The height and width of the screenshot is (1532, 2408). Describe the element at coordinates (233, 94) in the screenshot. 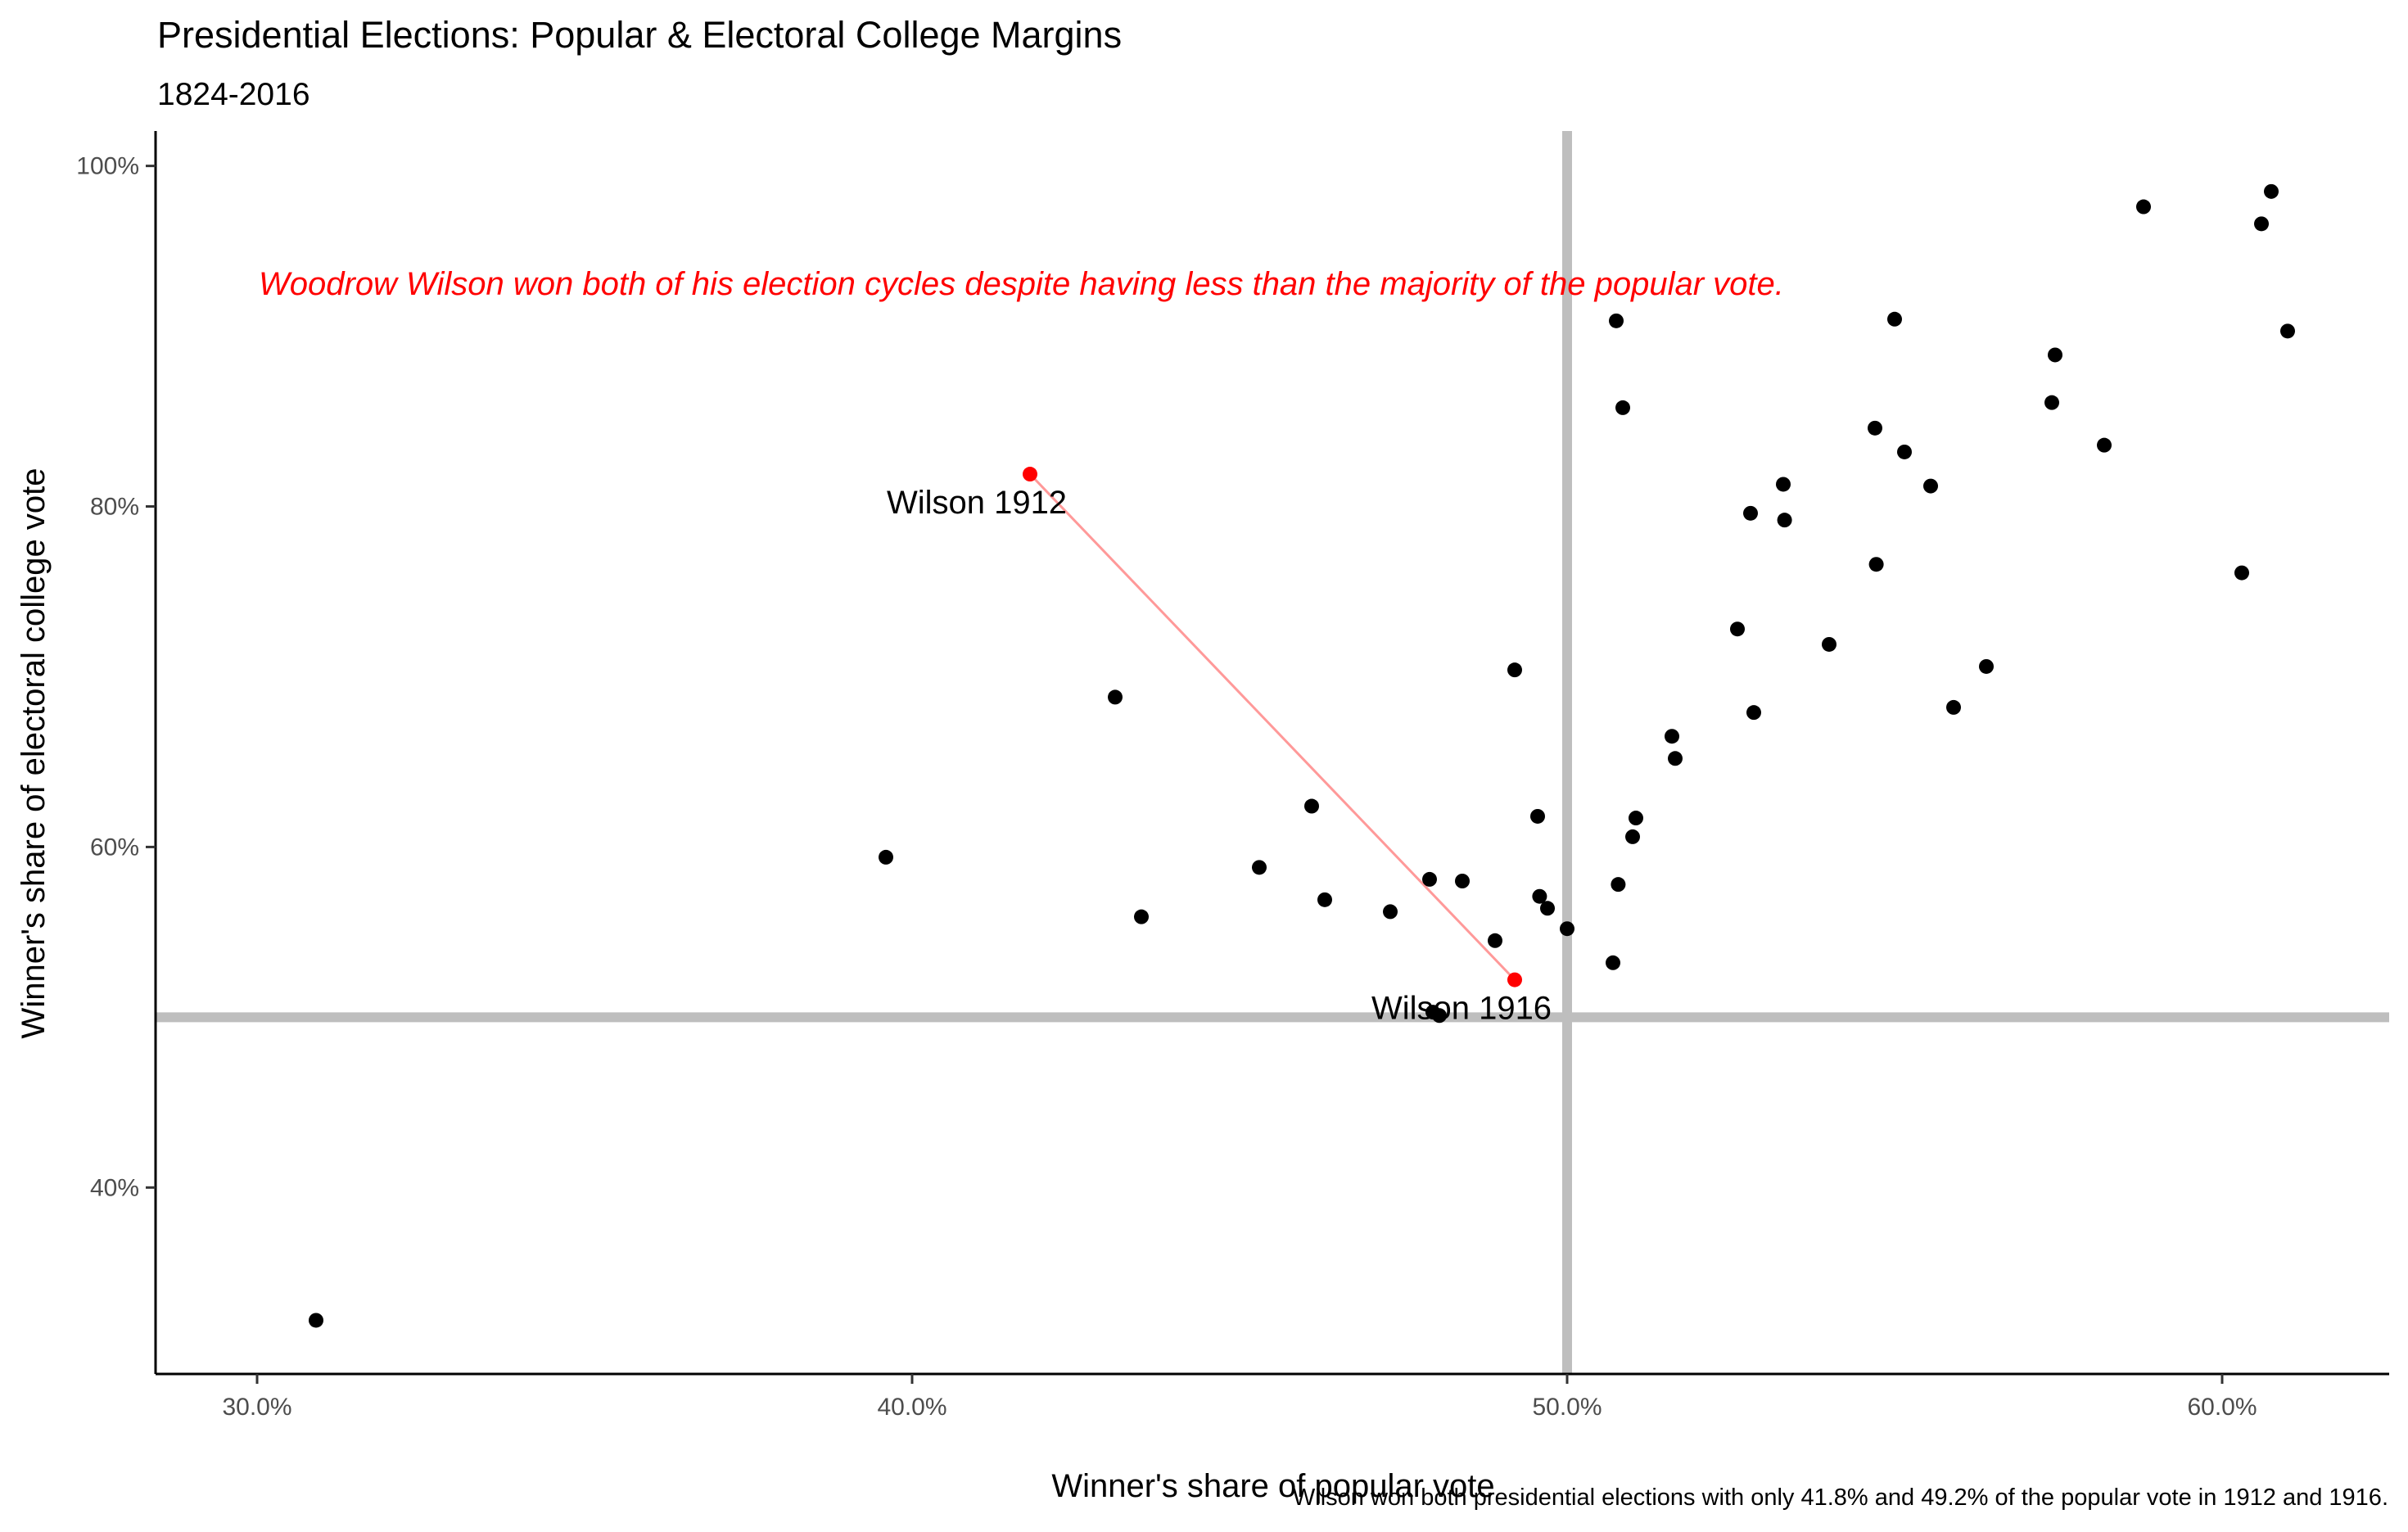

I see `chart-subtitle: 1824-2016` at that location.